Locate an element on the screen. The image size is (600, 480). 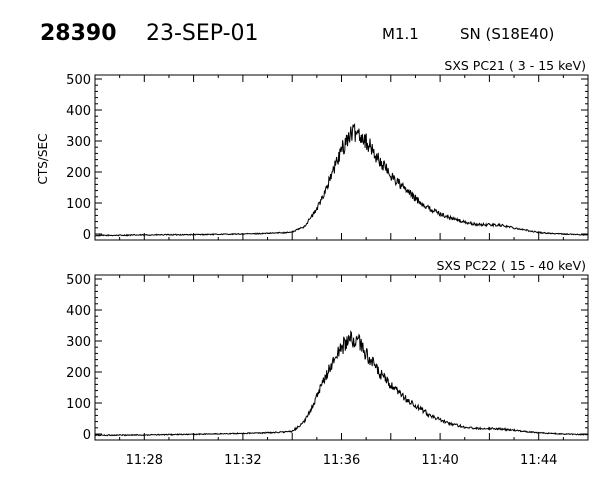
x-tick-labels: 11:28 11:32 11:36 11:40 11:44 is located at coordinates (342, 460).